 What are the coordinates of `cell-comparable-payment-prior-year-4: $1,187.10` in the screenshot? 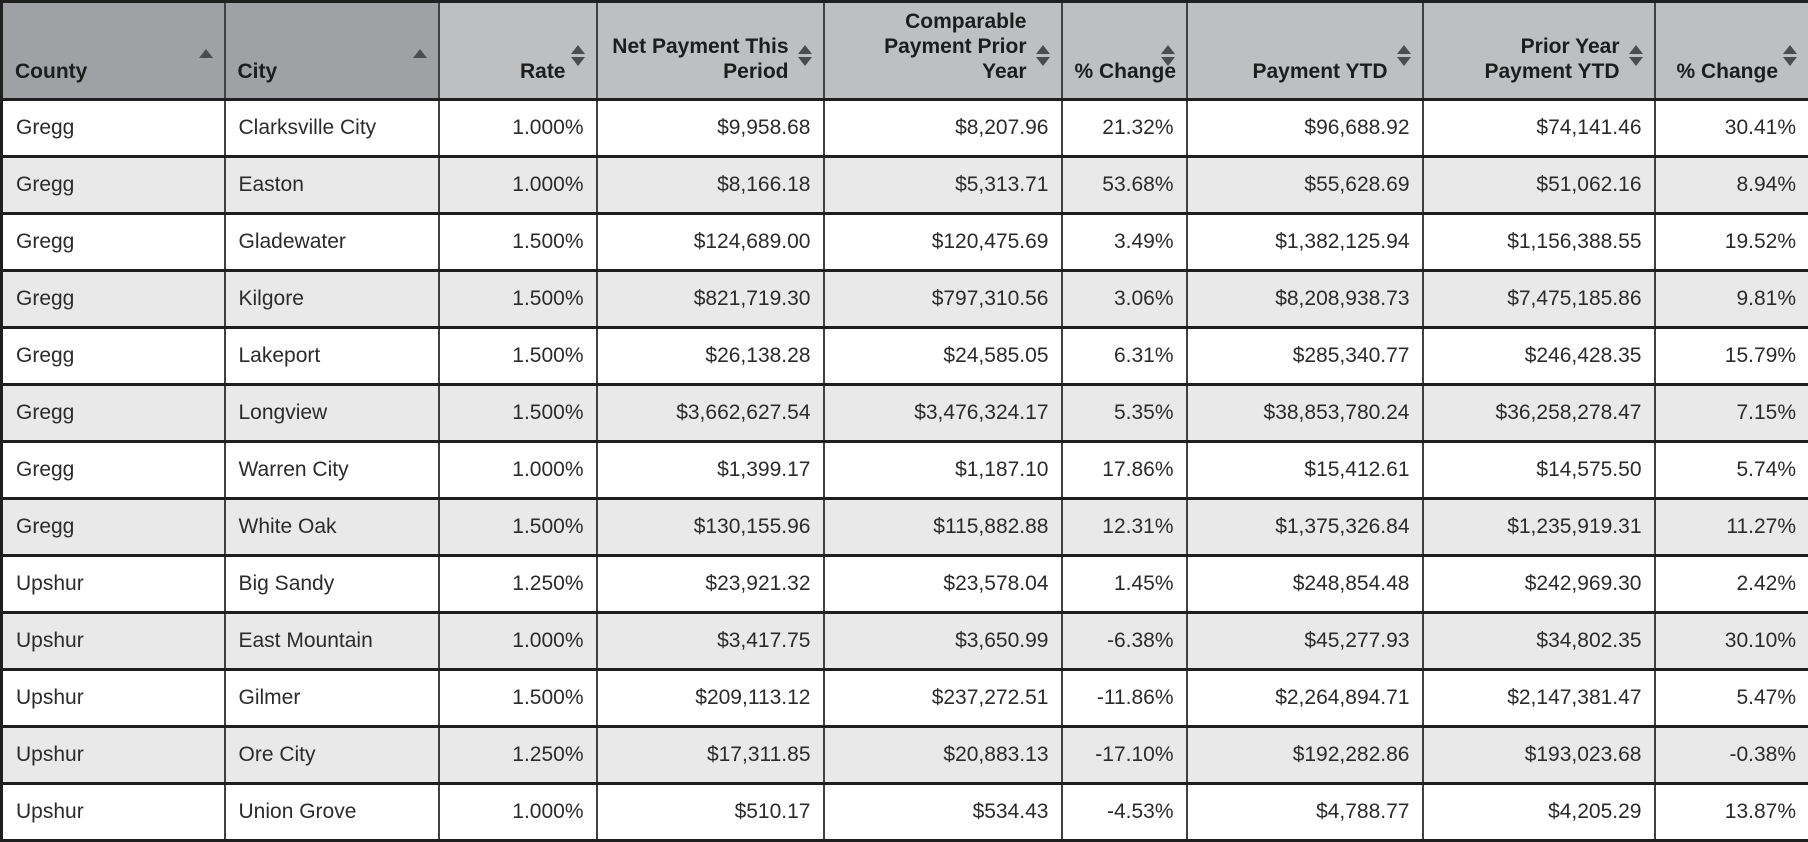 It's located at (943, 469).